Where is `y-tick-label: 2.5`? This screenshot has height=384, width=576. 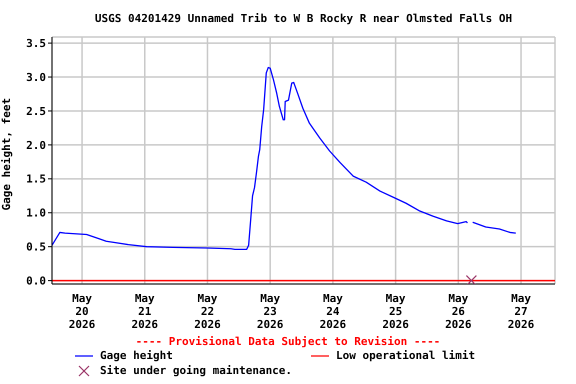
y-tick-label: 2.5 is located at coordinates (36, 111).